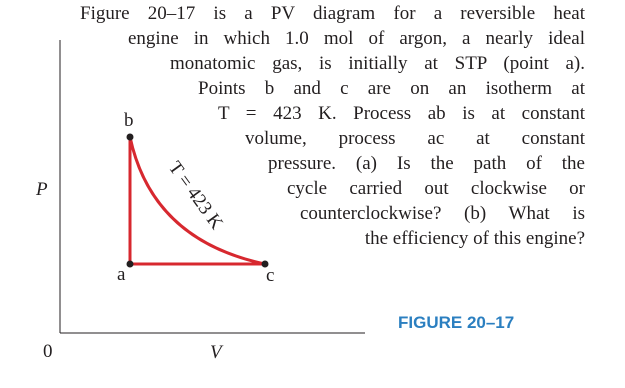  I want to click on isotherm-label: T = 423 K, so click(195, 196).